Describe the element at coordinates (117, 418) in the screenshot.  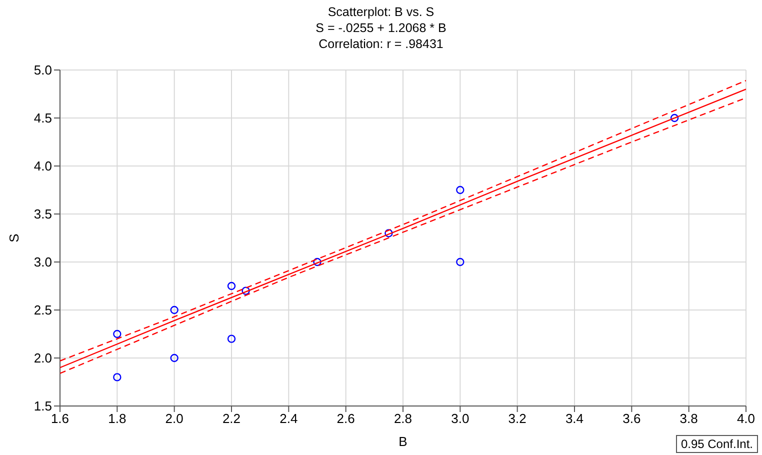
I see `x-tick-label: 1.8` at that location.